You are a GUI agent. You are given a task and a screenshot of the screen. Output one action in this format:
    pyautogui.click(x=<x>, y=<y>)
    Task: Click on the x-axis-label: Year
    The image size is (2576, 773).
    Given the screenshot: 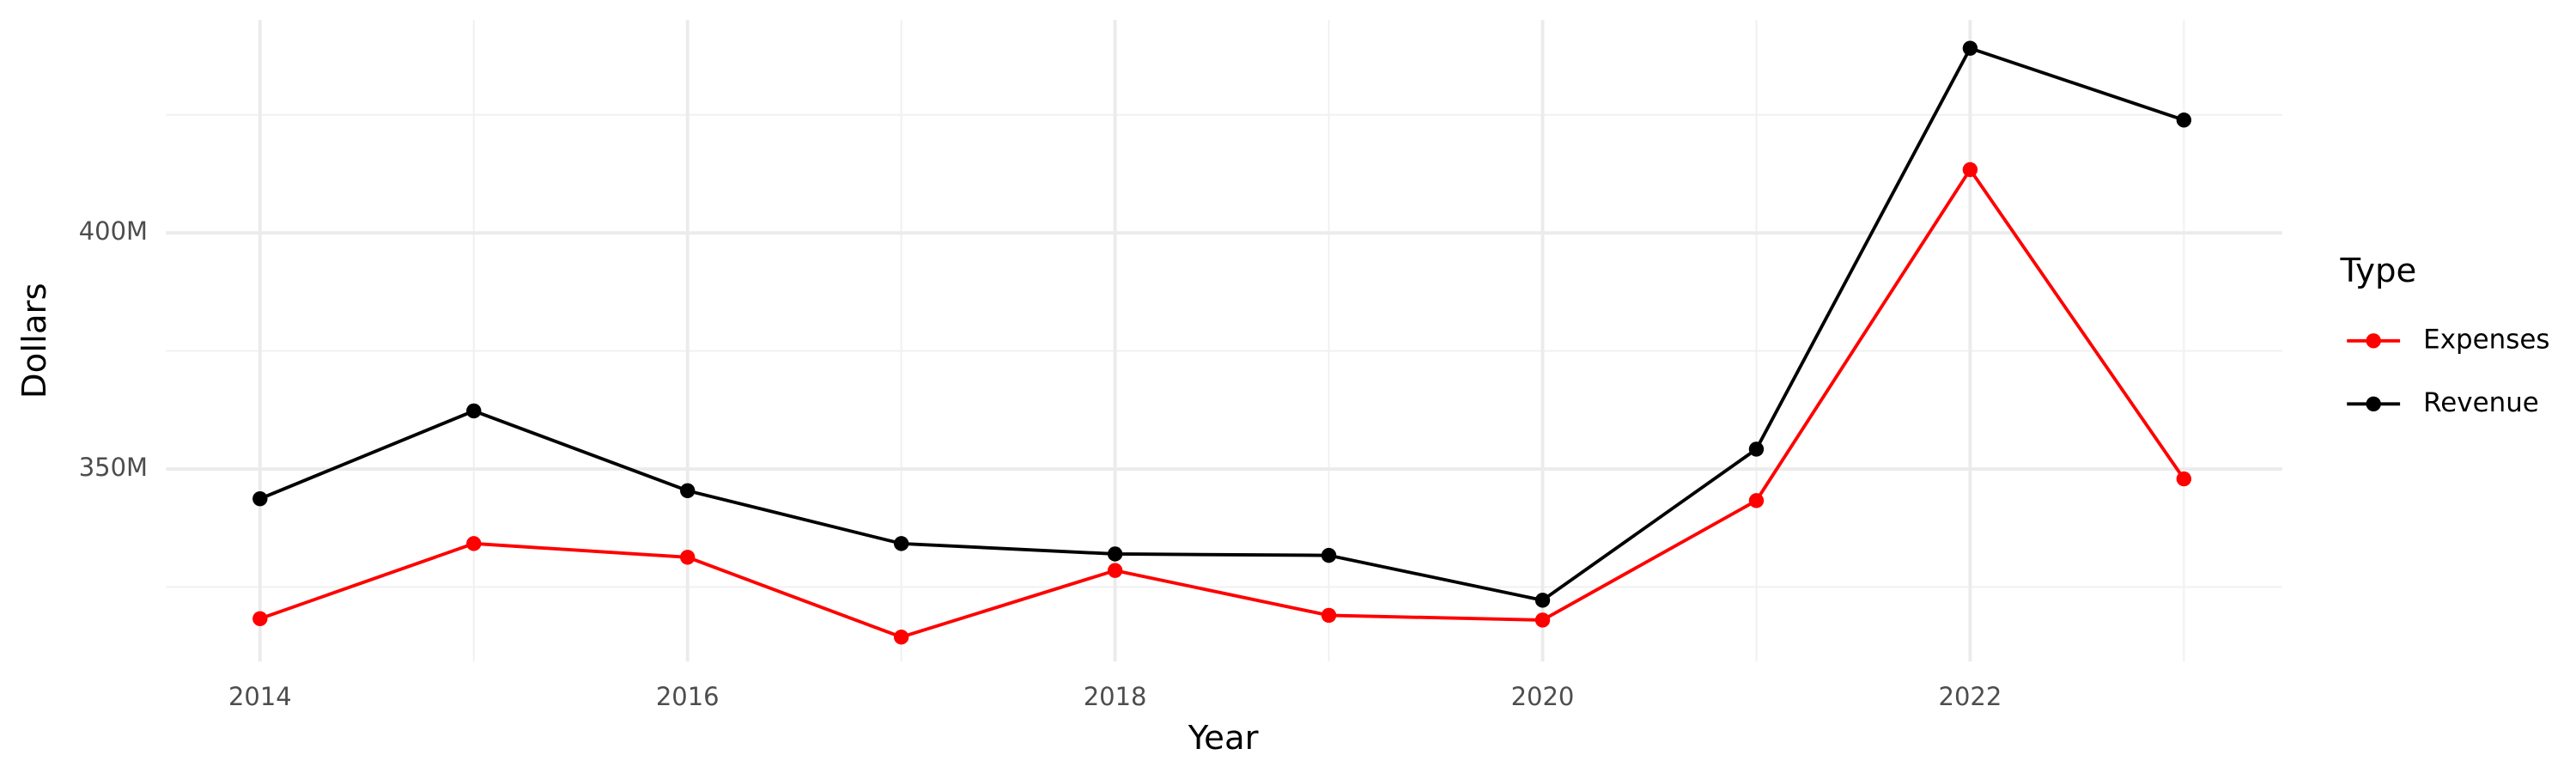 What is the action you would take?
    pyautogui.click(x=1224, y=738)
    